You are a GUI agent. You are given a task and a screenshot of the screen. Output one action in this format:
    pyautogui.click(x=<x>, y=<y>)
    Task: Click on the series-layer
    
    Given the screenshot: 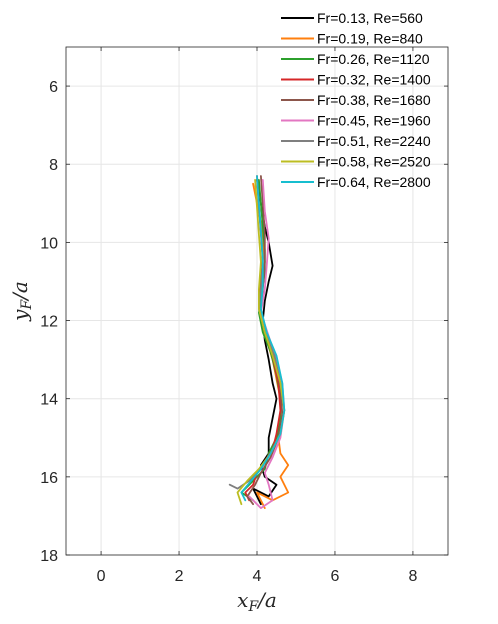 What is the action you would take?
    pyautogui.click(x=259, y=342)
    